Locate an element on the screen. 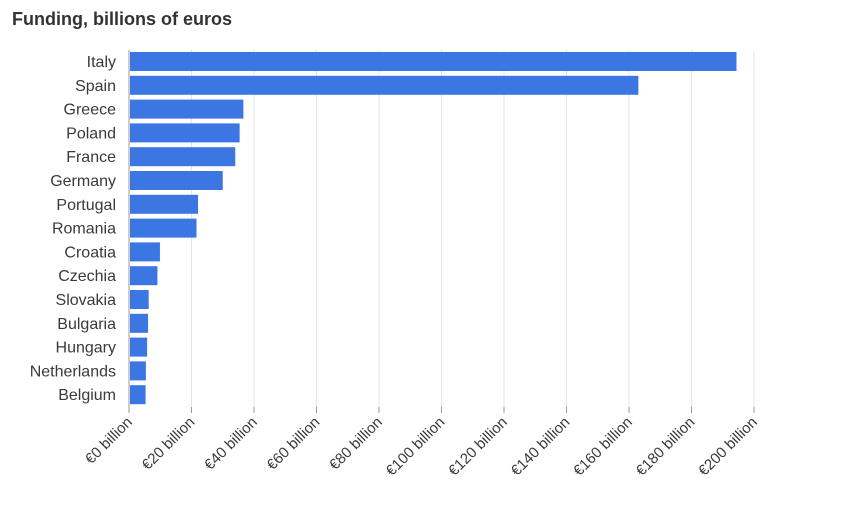 The image size is (861, 510). category-label: France is located at coordinates (91, 157).